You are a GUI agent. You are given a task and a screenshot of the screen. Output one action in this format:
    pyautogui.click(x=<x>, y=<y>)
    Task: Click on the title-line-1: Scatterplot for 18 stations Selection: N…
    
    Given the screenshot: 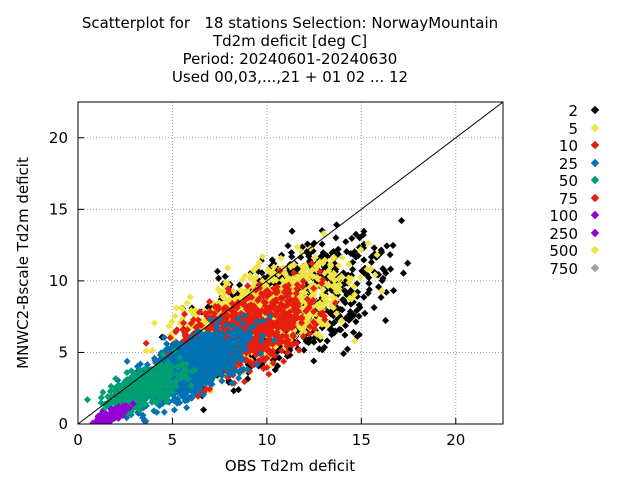 What is the action you would take?
    pyautogui.click(x=290, y=23)
    